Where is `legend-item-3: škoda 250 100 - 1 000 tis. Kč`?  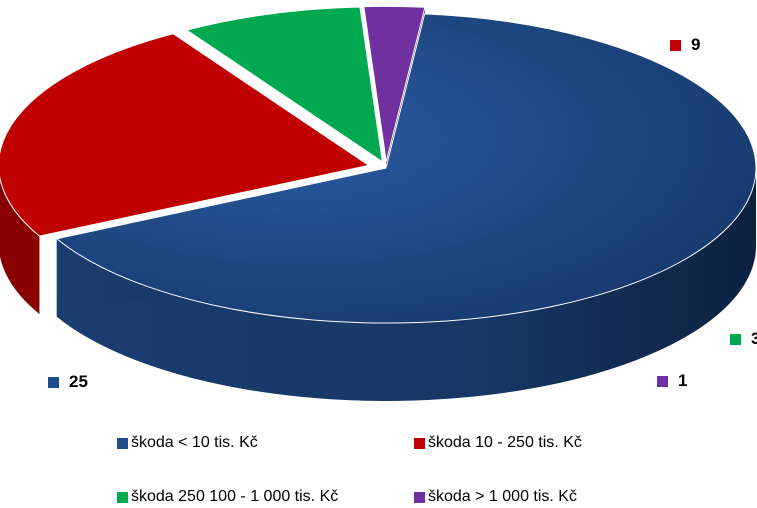 legend-item-3: škoda 250 100 - 1 000 tis. Kč is located at coordinates (227, 497).